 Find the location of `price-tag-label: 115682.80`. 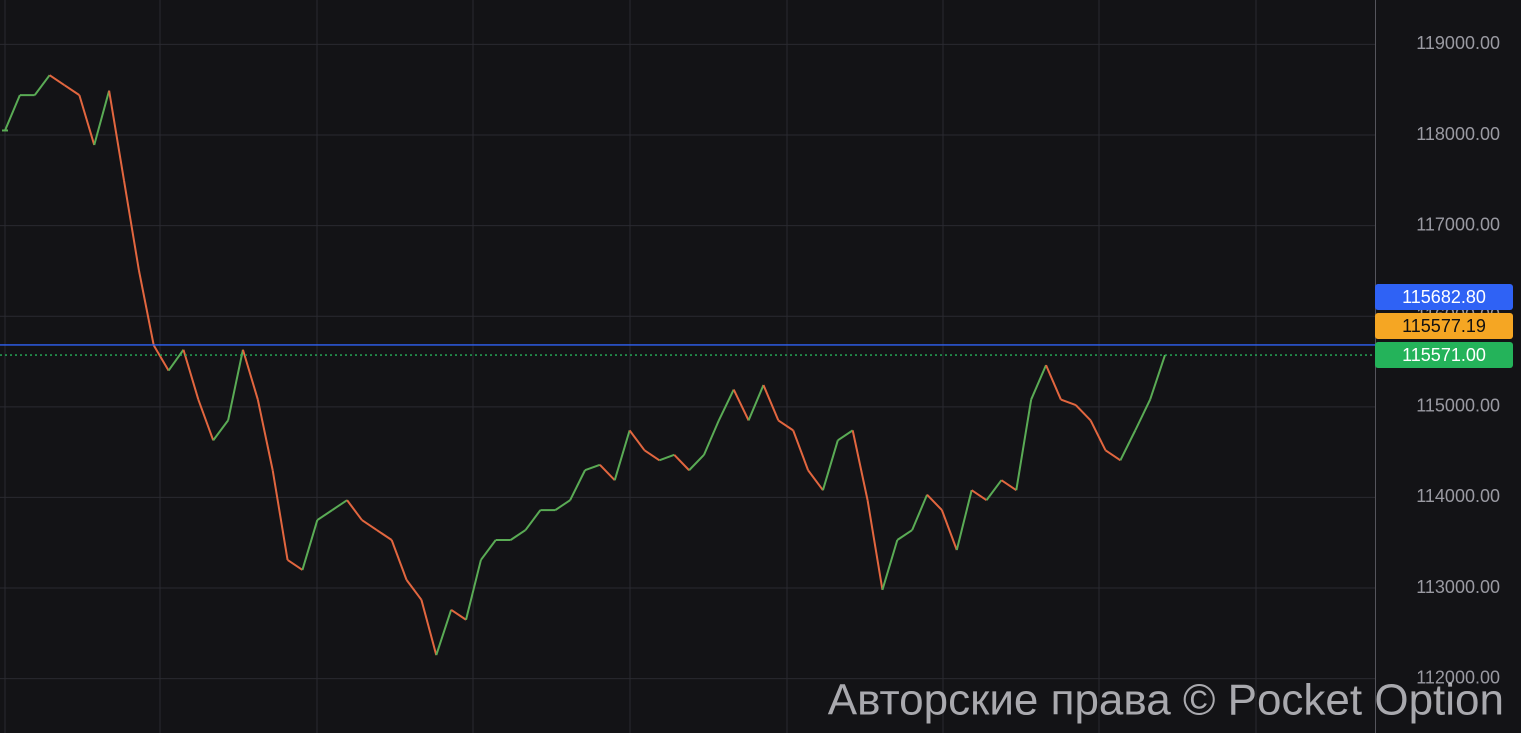

price-tag-label: 115682.80 is located at coordinates (1444, 297).